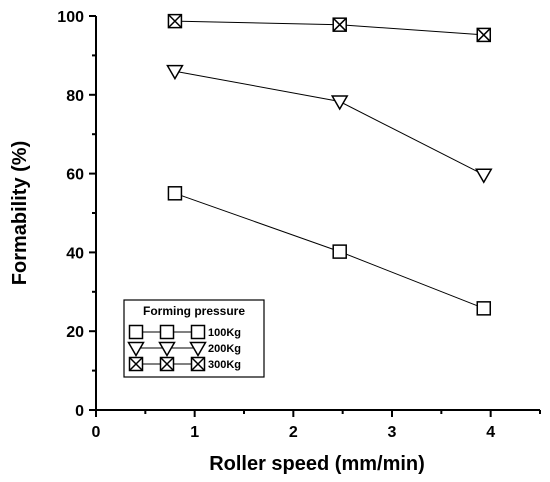 Image resolution: width=550 pixels, height=482 pixels. I want to click on y-tick-label: 0, so click(79, 411).